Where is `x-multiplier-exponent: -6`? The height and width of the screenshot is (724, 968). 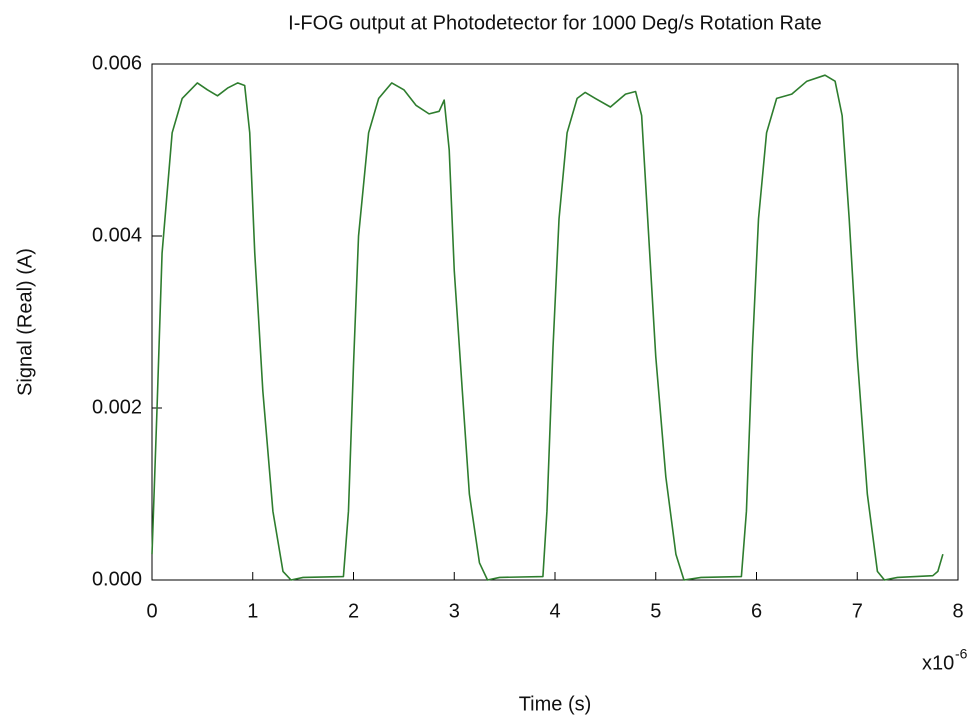 x-multiplier-exponent: -6 is located at coordinates (961, 654).